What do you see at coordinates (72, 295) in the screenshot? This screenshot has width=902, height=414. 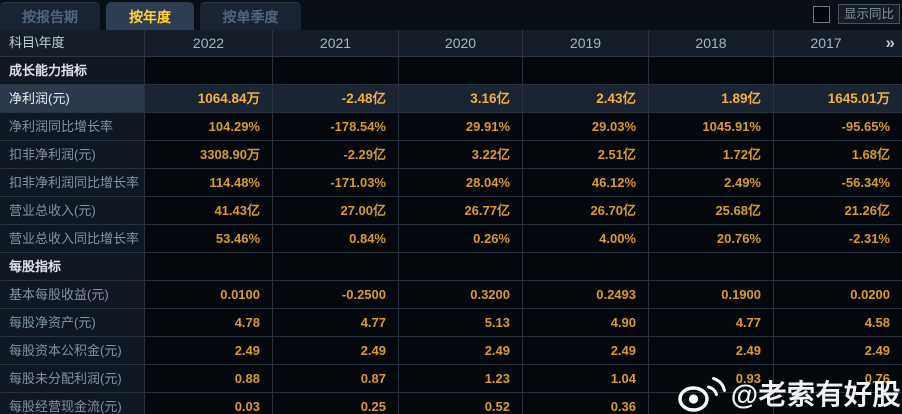 I see `row-label: 基本每股收益(元)` at bounding box center [72, 295].